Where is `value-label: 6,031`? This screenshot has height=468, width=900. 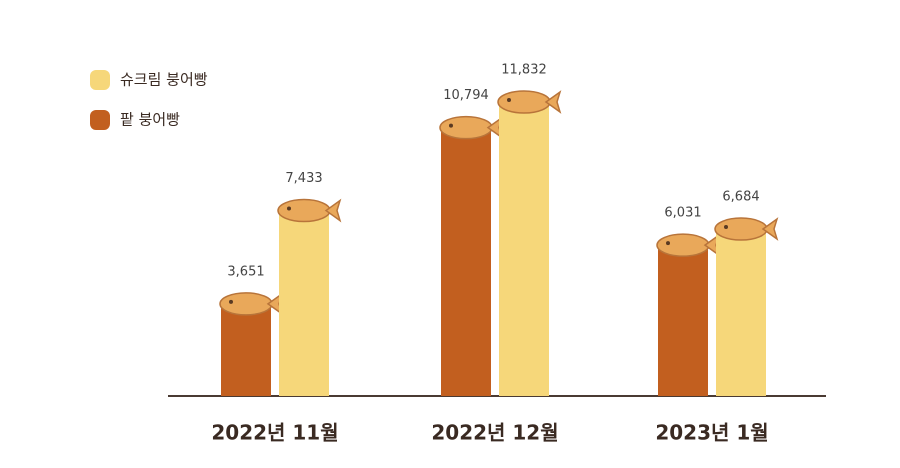
value-label: 6,031 is located at coordinates (682, 213).